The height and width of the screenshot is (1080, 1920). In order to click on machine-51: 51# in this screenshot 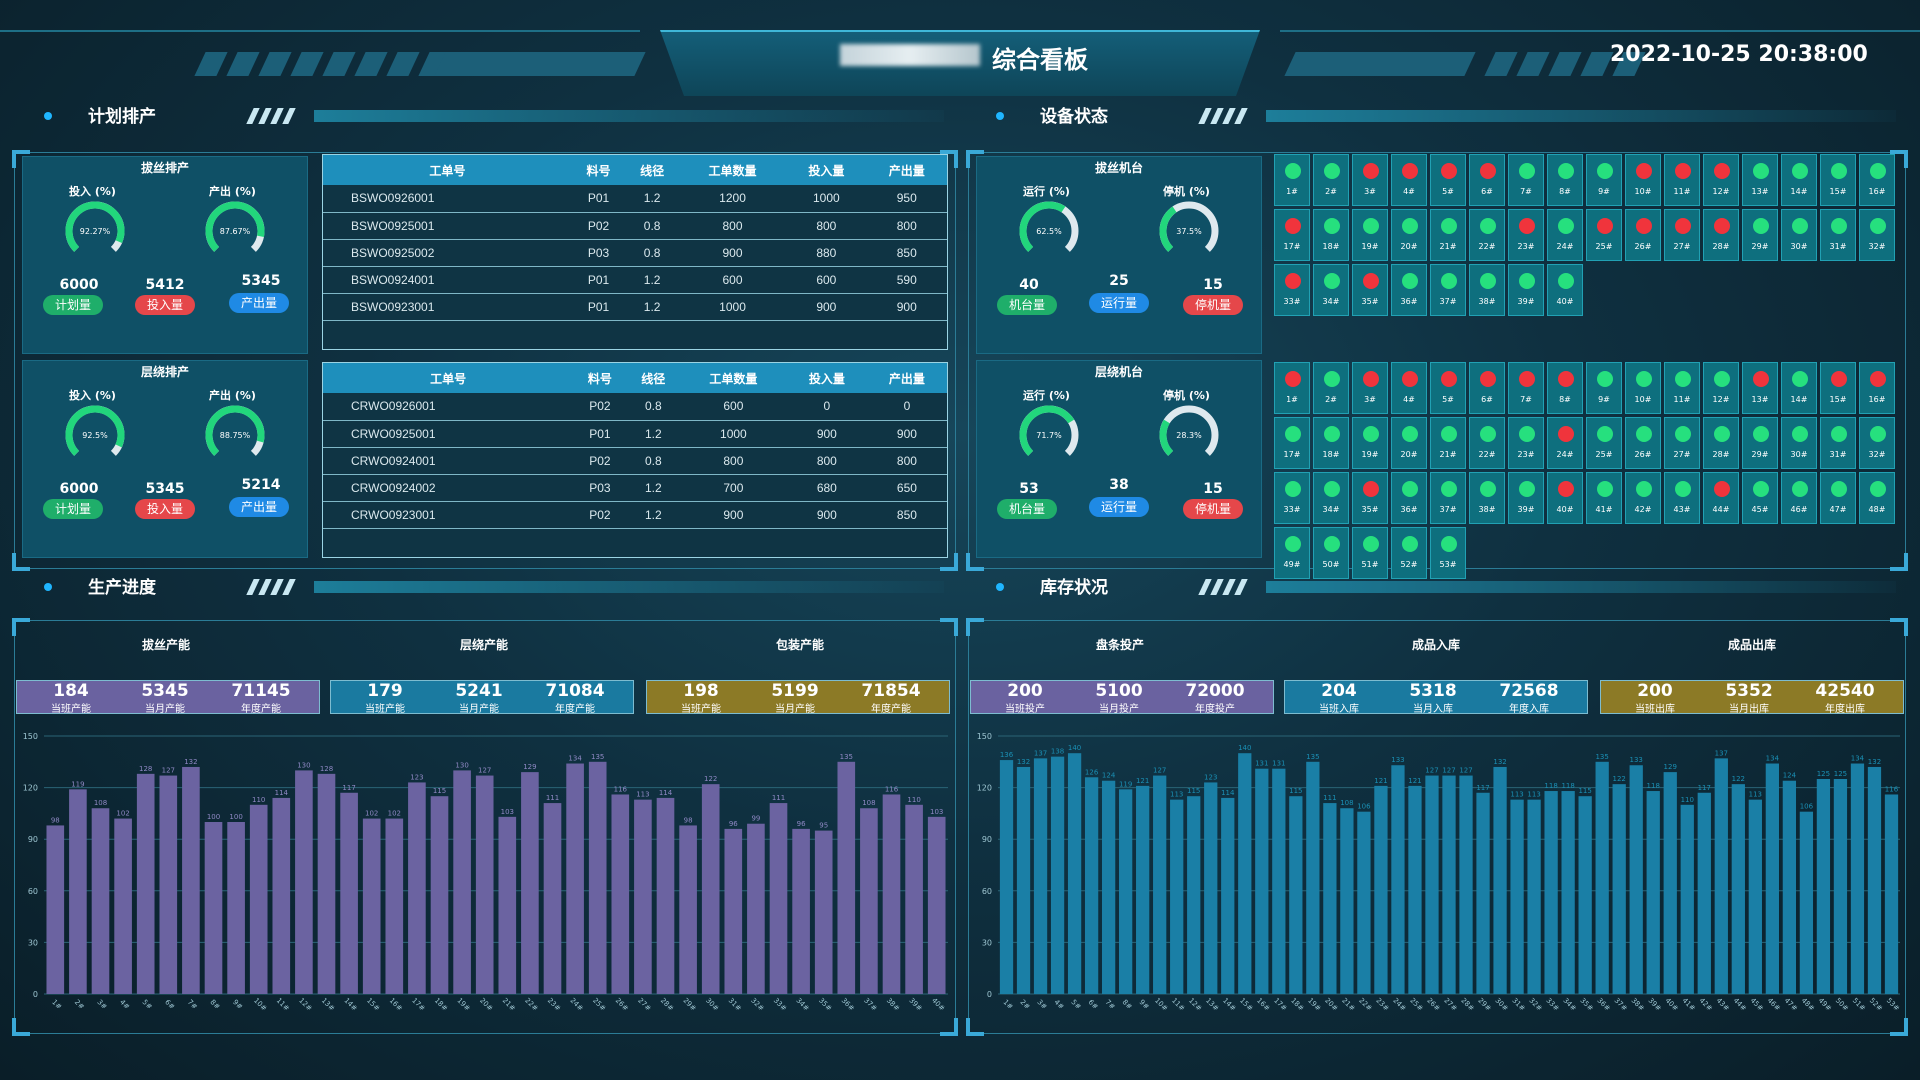, I will do `click(1370, 553)`.